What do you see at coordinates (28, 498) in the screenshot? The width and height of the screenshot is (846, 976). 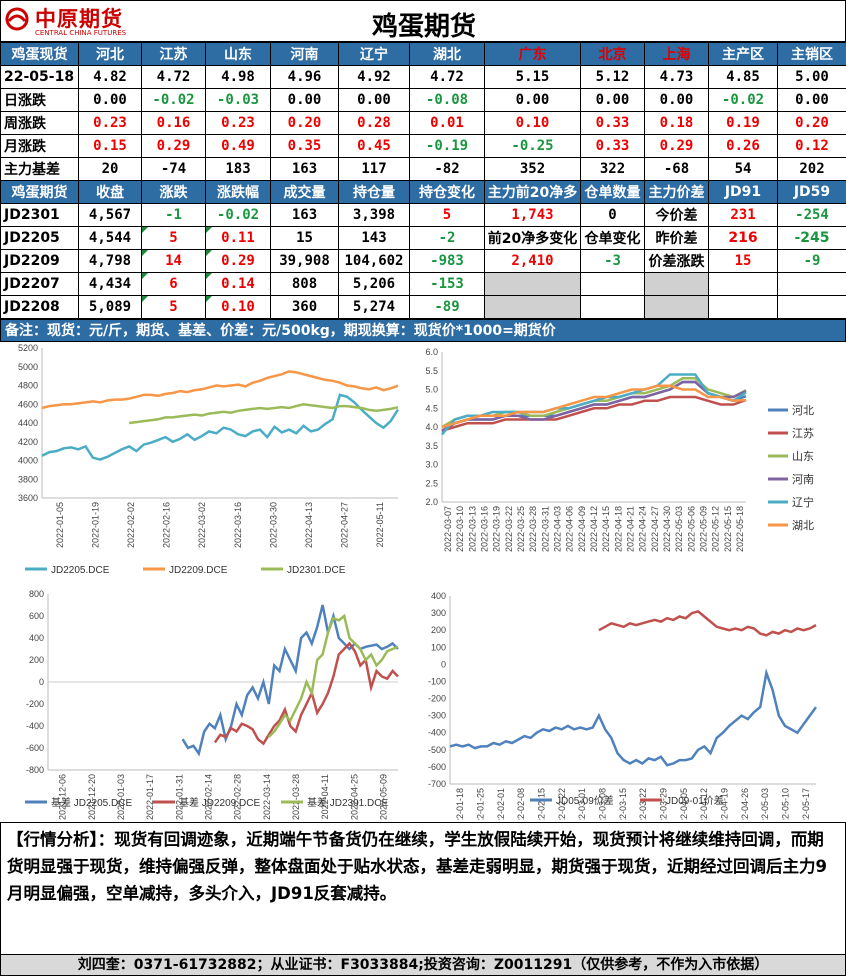 I see `y-tick-label: 3600` at bounding box center [28, 498].